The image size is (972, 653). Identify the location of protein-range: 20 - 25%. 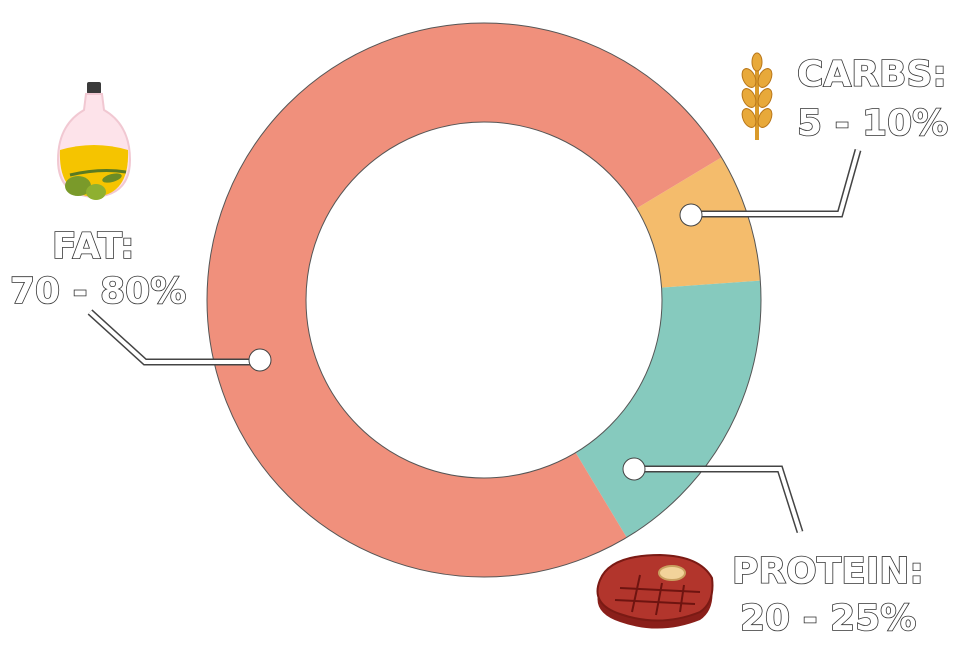
(828, 618).